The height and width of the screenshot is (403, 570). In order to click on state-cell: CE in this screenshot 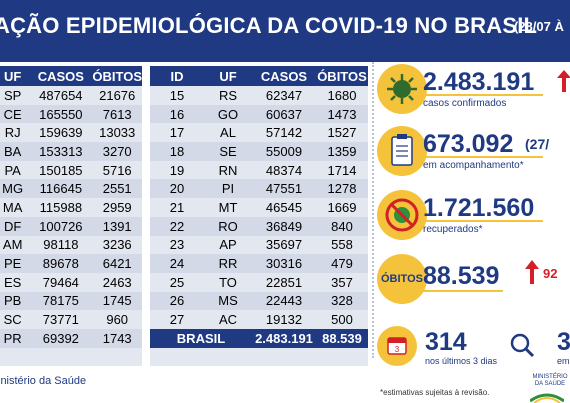, I will do `click(15, 114)`.